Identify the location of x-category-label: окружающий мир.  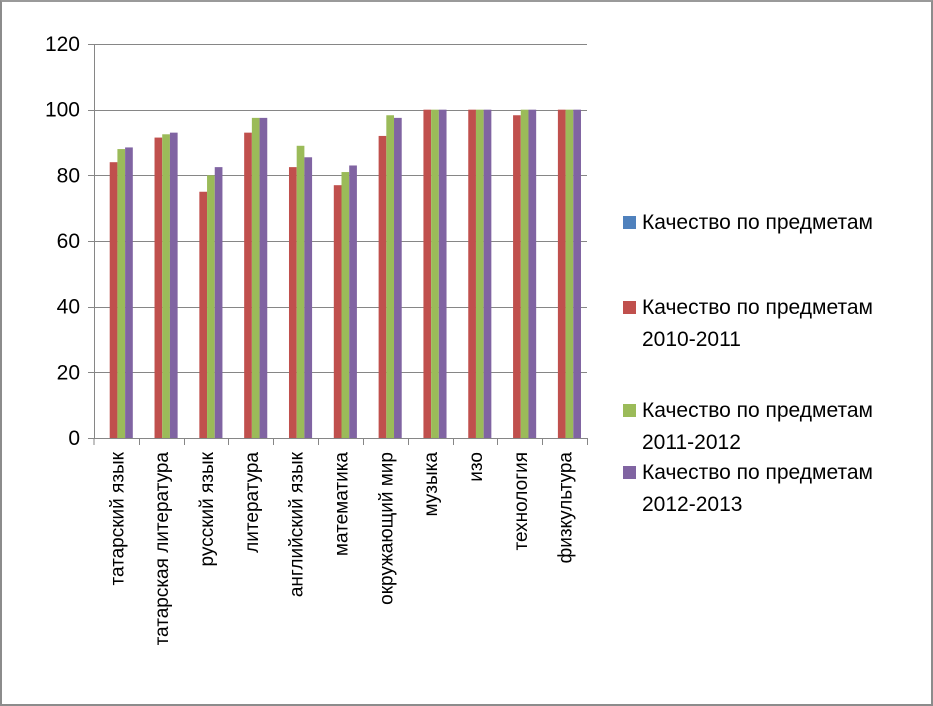
(386, 528).